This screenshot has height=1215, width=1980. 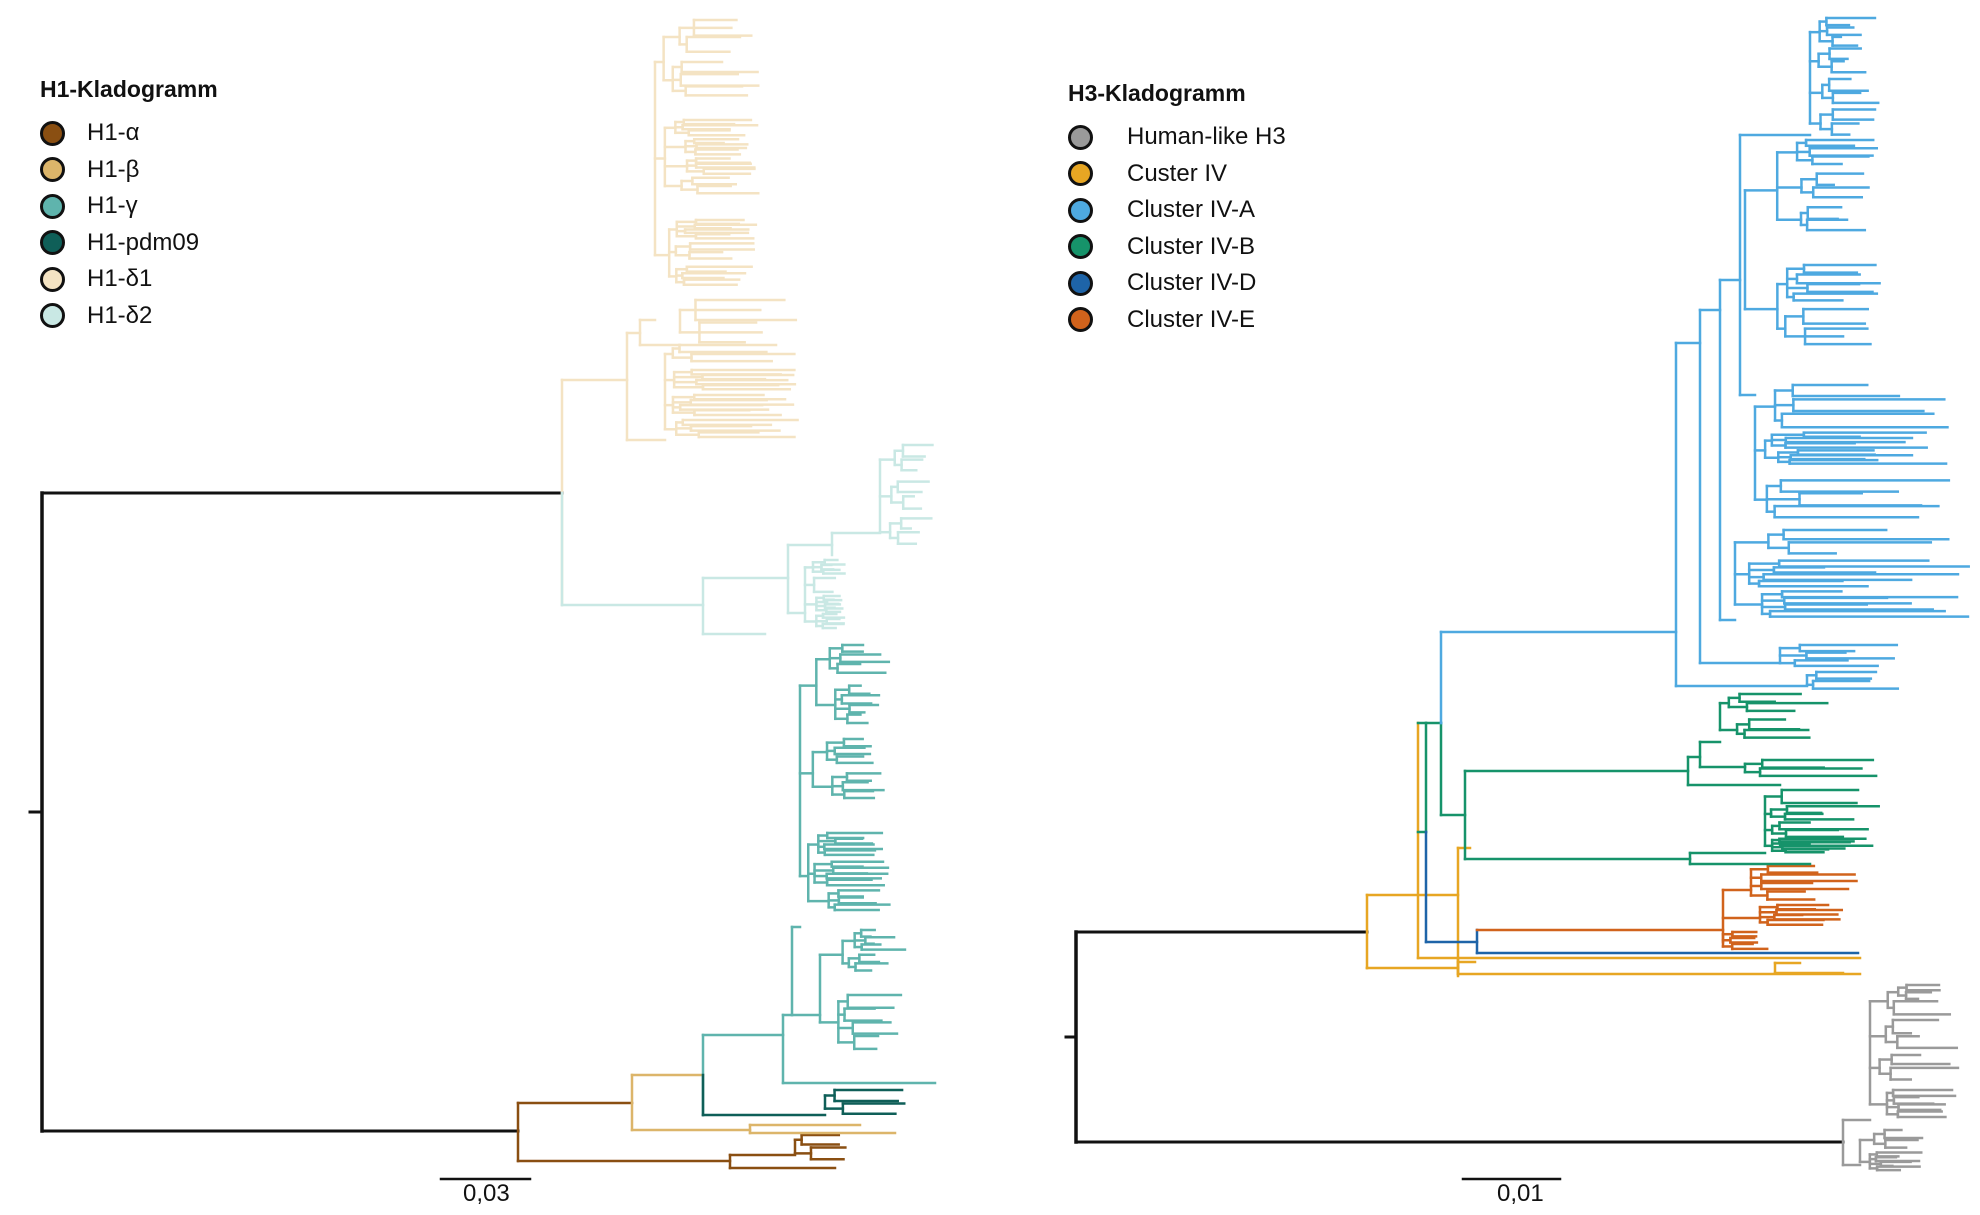 What do you see at coordinates (1177, 137) in the screenshot?
I see `legend-item-human-like-h3: Human-like H3` at bounding box center [1177, 137].